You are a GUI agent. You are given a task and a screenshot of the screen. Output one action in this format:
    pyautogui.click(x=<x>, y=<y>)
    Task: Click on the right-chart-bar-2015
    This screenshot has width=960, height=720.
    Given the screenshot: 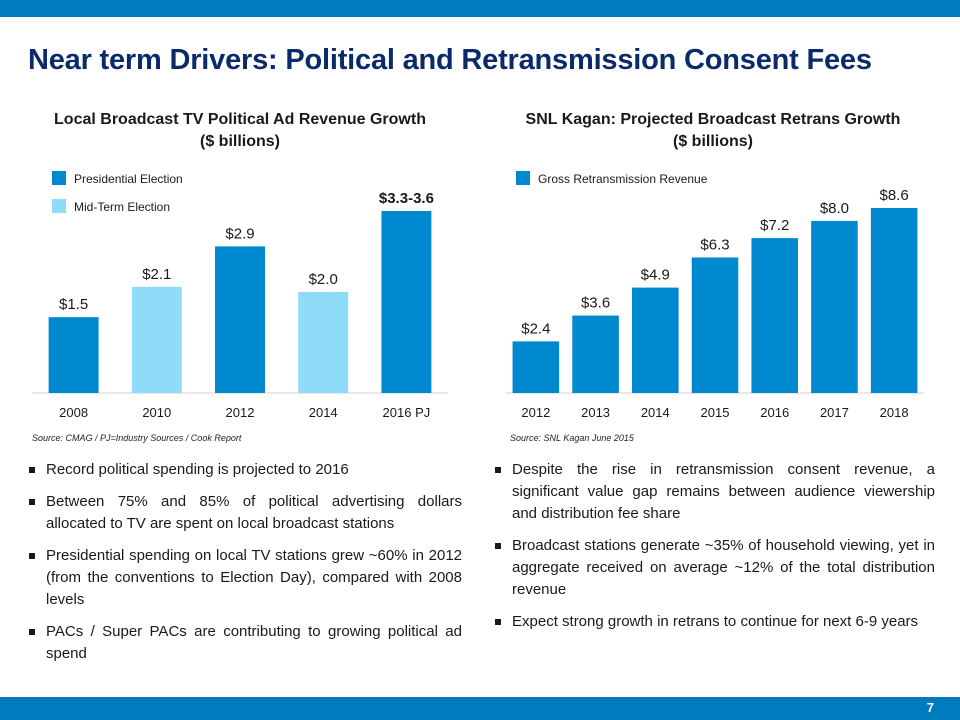 What is the action you would take?
    pyautogui.click(x=715, y=325)
    